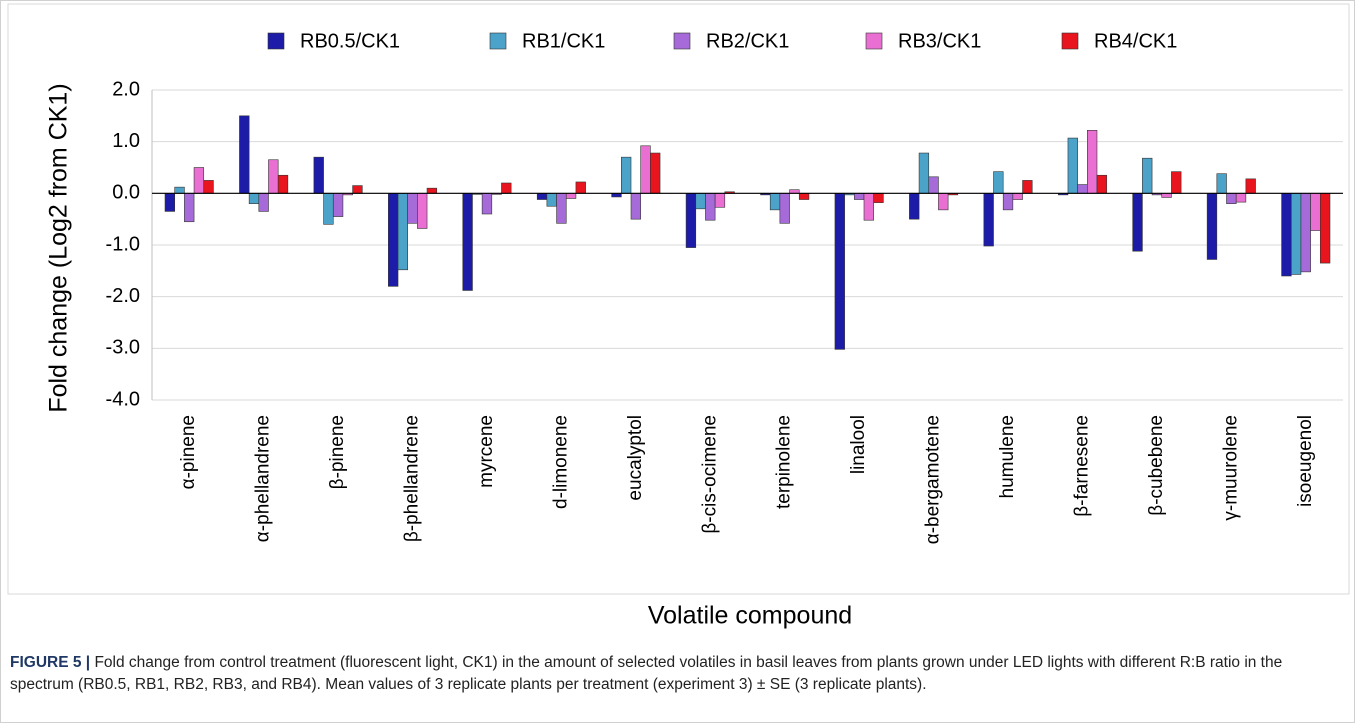 This screenshot has height=725, width=1357. I want to click on x-tick-label: β-farnesene, so click(1081, 466).